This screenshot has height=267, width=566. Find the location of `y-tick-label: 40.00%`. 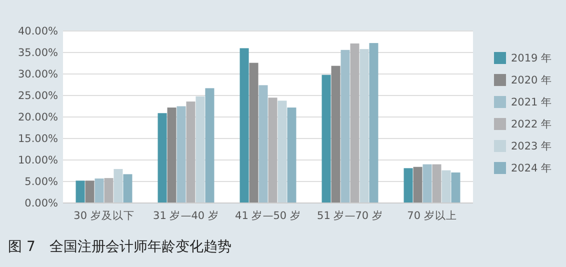

y-tick-label: 40.00% is located at coordinates (38, 32).